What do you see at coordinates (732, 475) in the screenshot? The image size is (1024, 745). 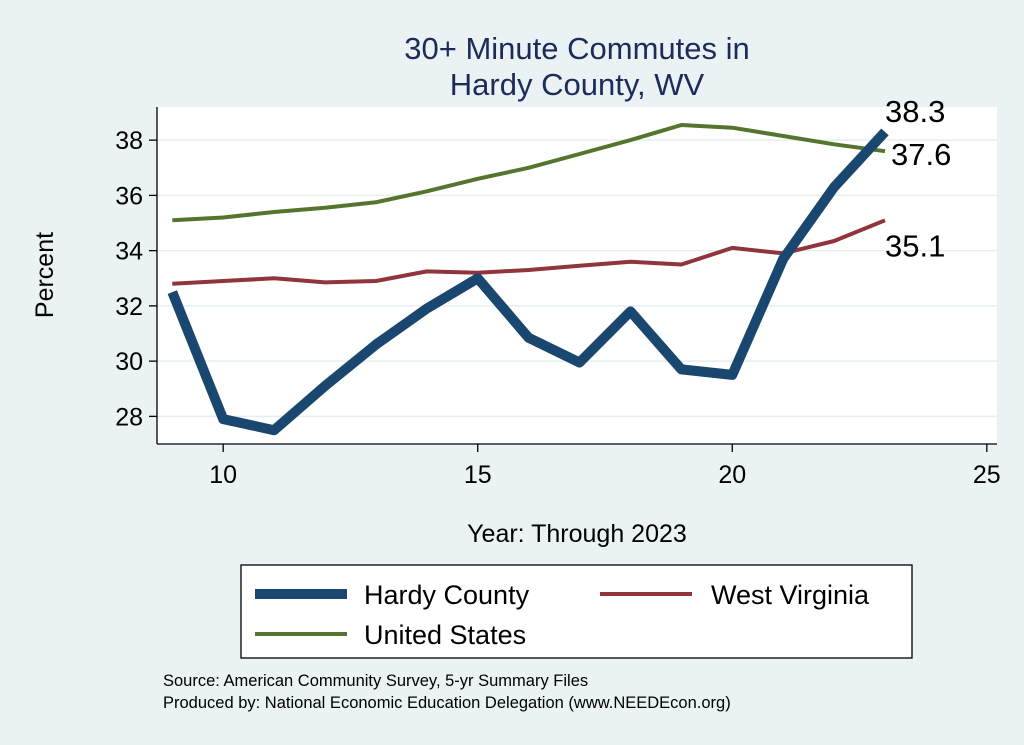 I see `x-tick-label: 20` at bounding box center [732, 475].